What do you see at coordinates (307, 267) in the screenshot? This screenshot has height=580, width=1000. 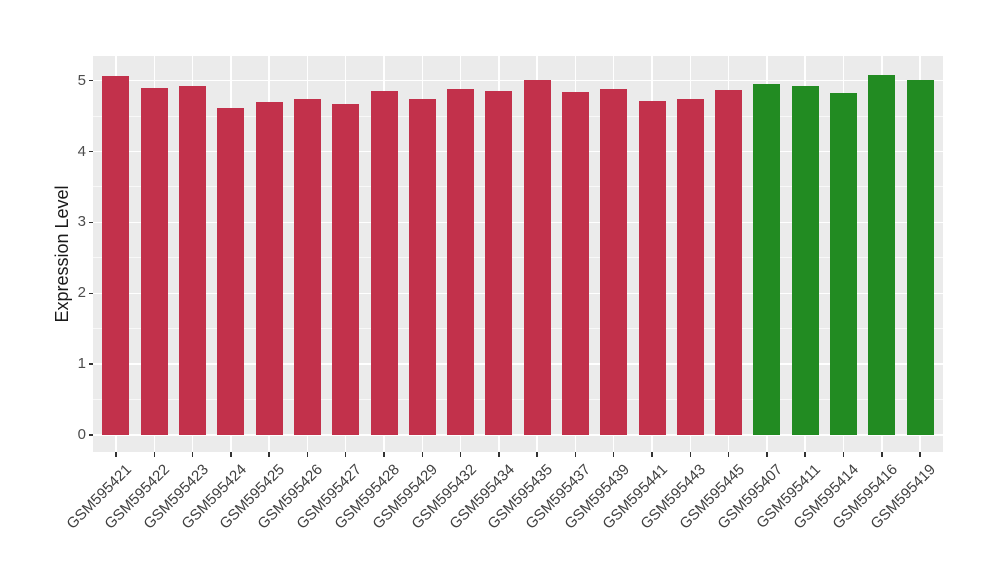 I see `bar-GSM595426` at bounding box center [307, 267].